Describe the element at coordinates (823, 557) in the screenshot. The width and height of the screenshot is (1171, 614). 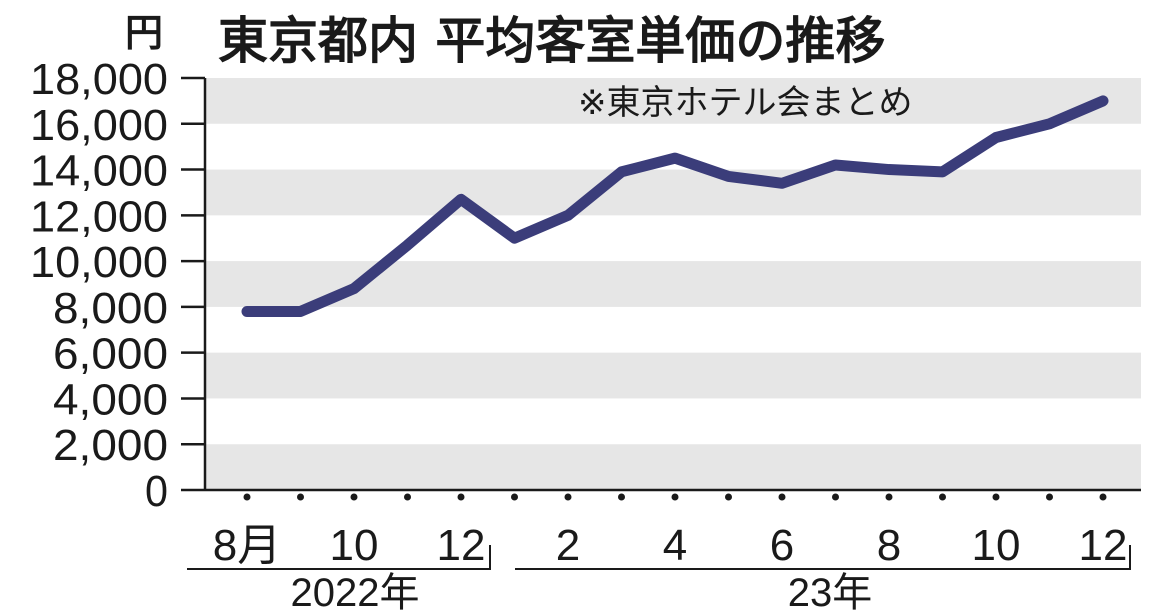
I see `year-bracket-2023` at that location.